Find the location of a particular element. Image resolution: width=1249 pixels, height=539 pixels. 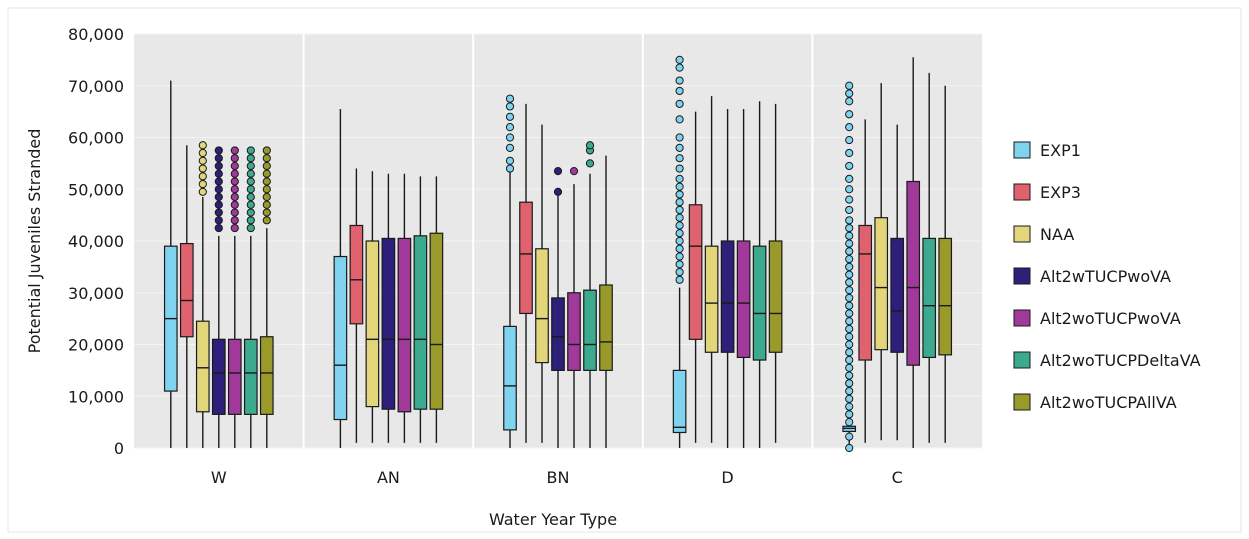

legend-label: NAA is located at coordinates (1057, 234).